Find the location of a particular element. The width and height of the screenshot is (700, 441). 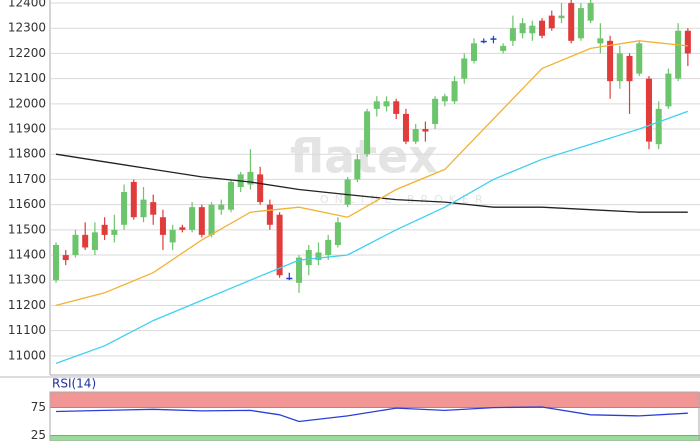

y-tick-label: 11000 is located at coordinates (27, 355).